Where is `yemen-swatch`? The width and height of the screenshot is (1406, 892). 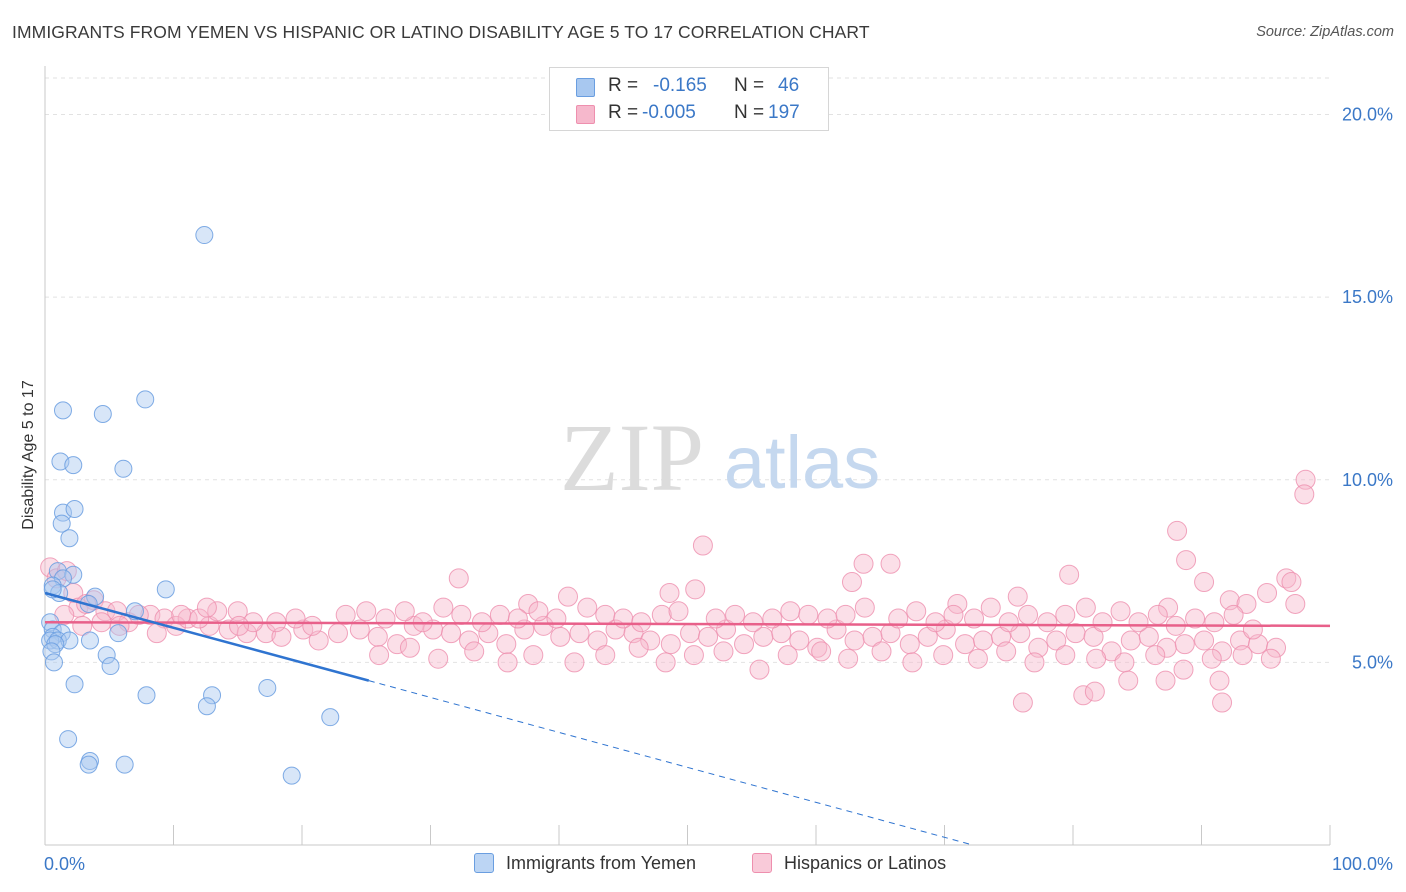 yemen-swatch is located at coordinates (585, 87).